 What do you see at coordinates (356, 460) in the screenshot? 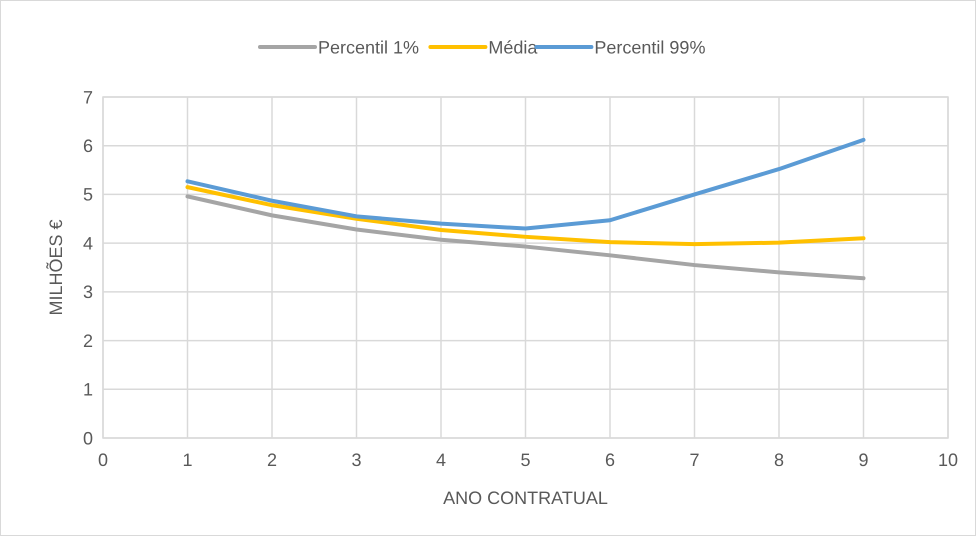
I see `x-tick-label: 3` at bounding box center [356, 460].